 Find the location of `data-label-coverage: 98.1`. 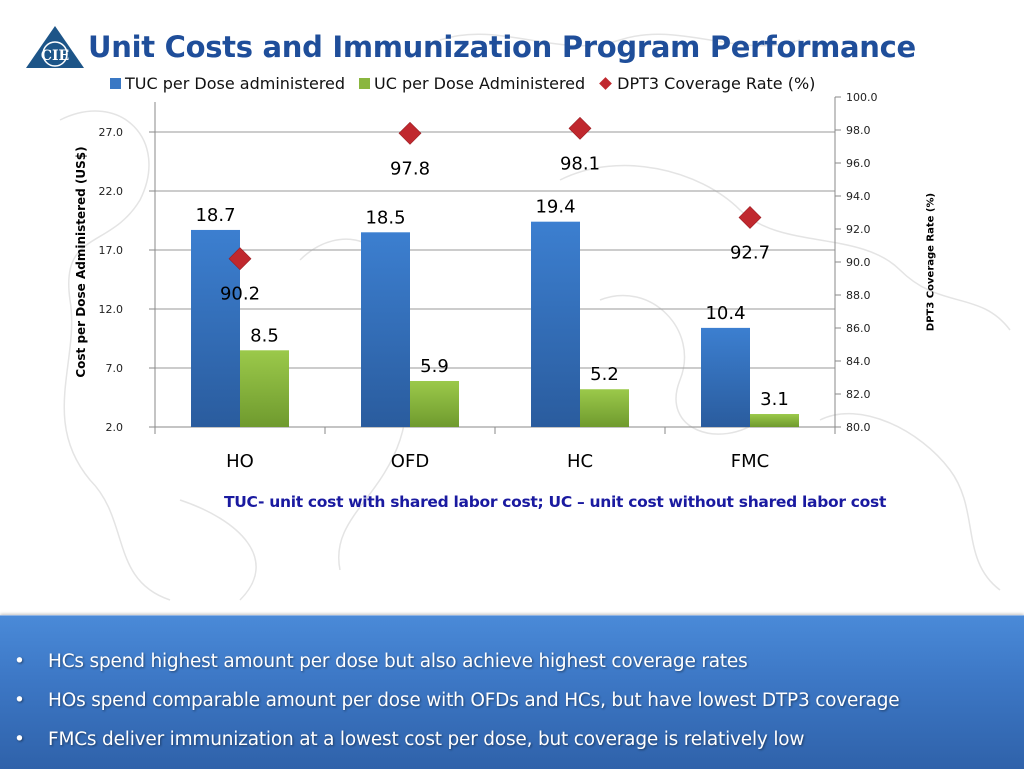

data-label-coverage: 98.1 is located at coordinates (580, 163).